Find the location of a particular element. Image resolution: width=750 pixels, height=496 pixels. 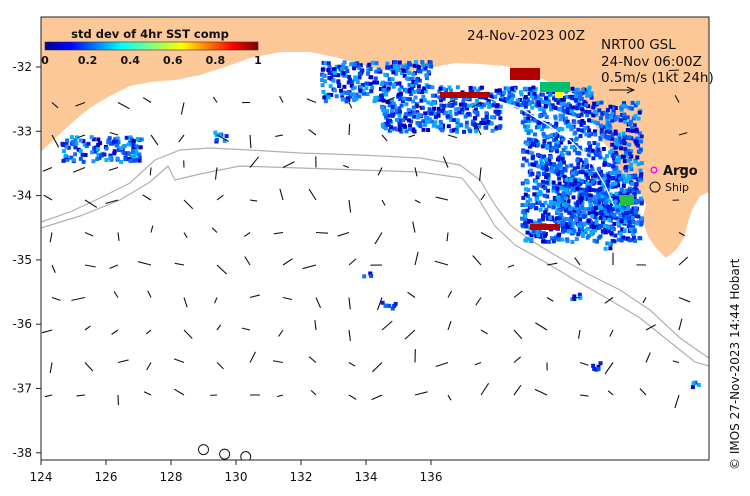

y-tick-label: -34 is located at coordinates (22, 196).